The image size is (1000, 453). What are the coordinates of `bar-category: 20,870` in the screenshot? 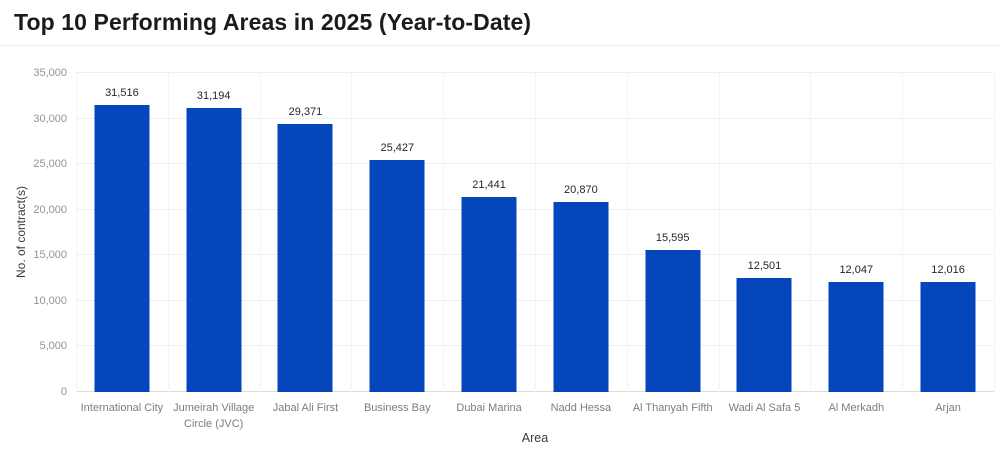 It's located at (581, 232).